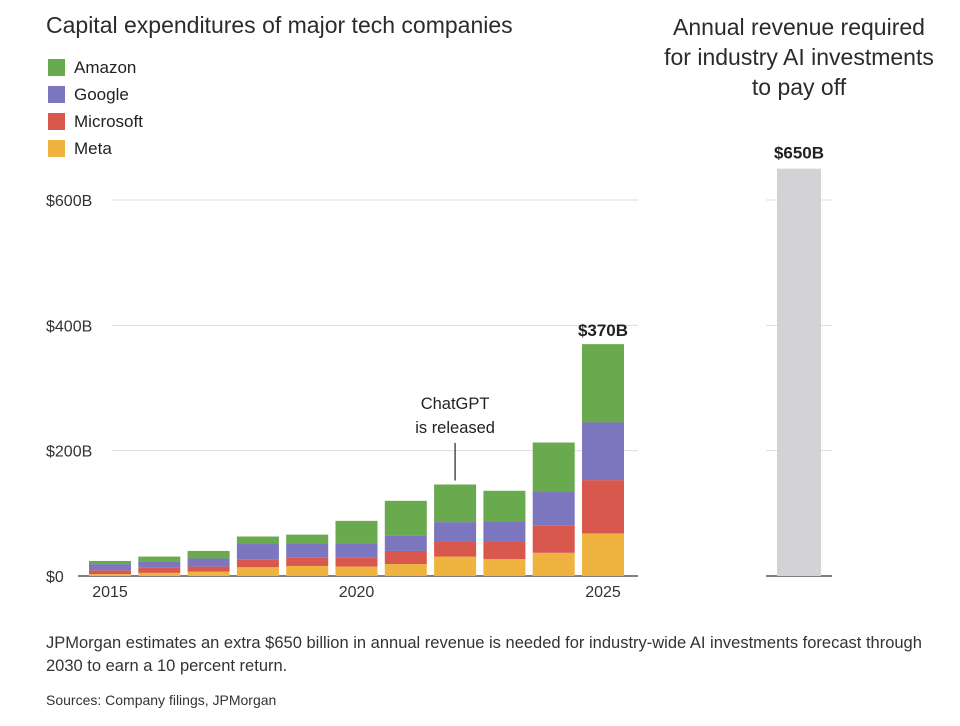 The height and width of the screenshot is (726, 960). I want to click on bar-total-label: $370B, so click(603, 330).